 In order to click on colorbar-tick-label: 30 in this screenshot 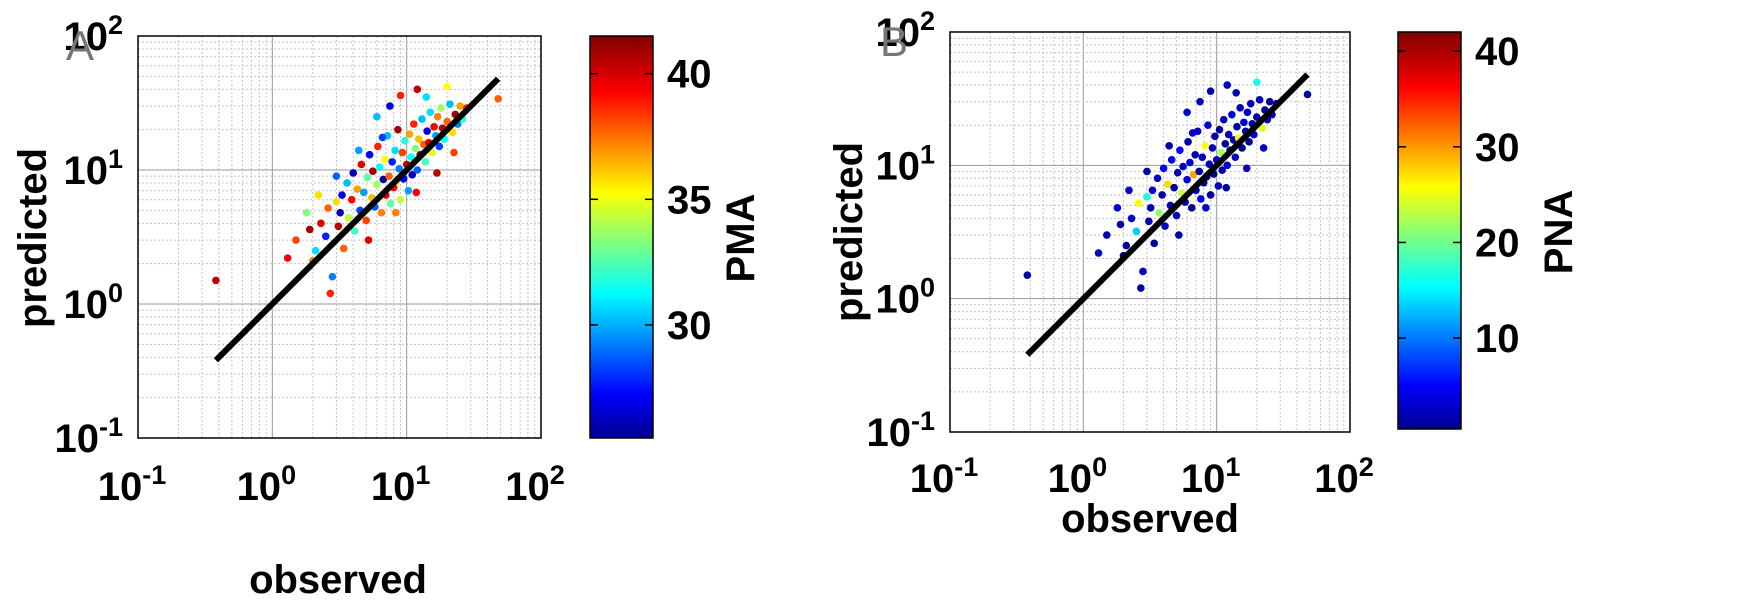, I will do `click(1497, 148)`.